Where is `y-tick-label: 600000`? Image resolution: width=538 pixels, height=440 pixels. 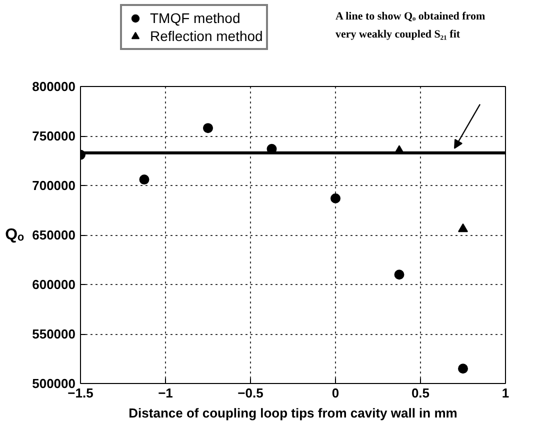
y-tick-label: 600000 is located at coordinates (54, 284).